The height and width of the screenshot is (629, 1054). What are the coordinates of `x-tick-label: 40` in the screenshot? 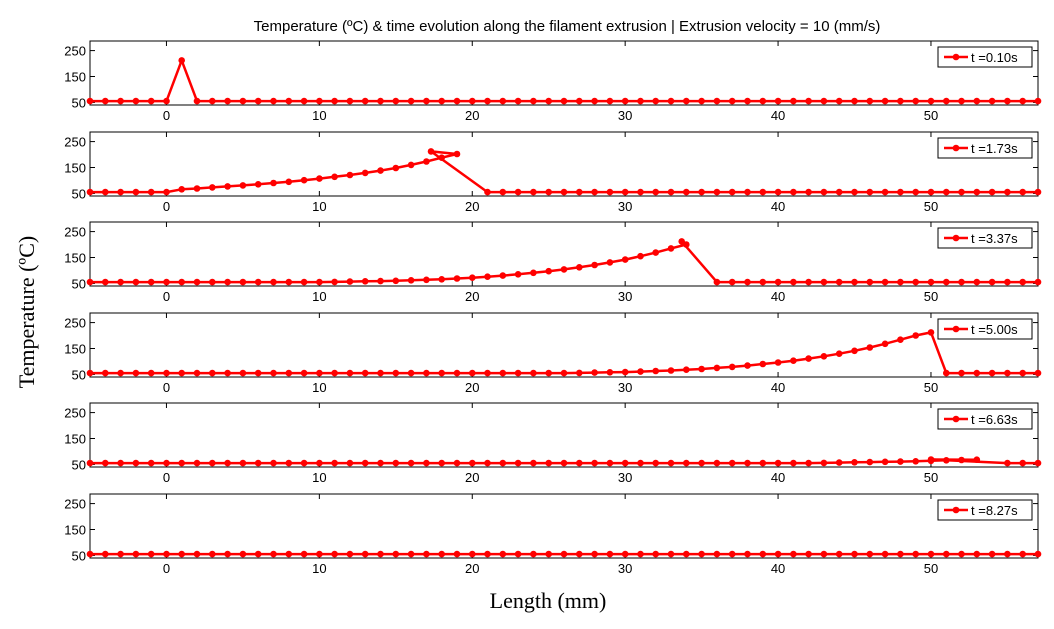 It's located at (778, 568).